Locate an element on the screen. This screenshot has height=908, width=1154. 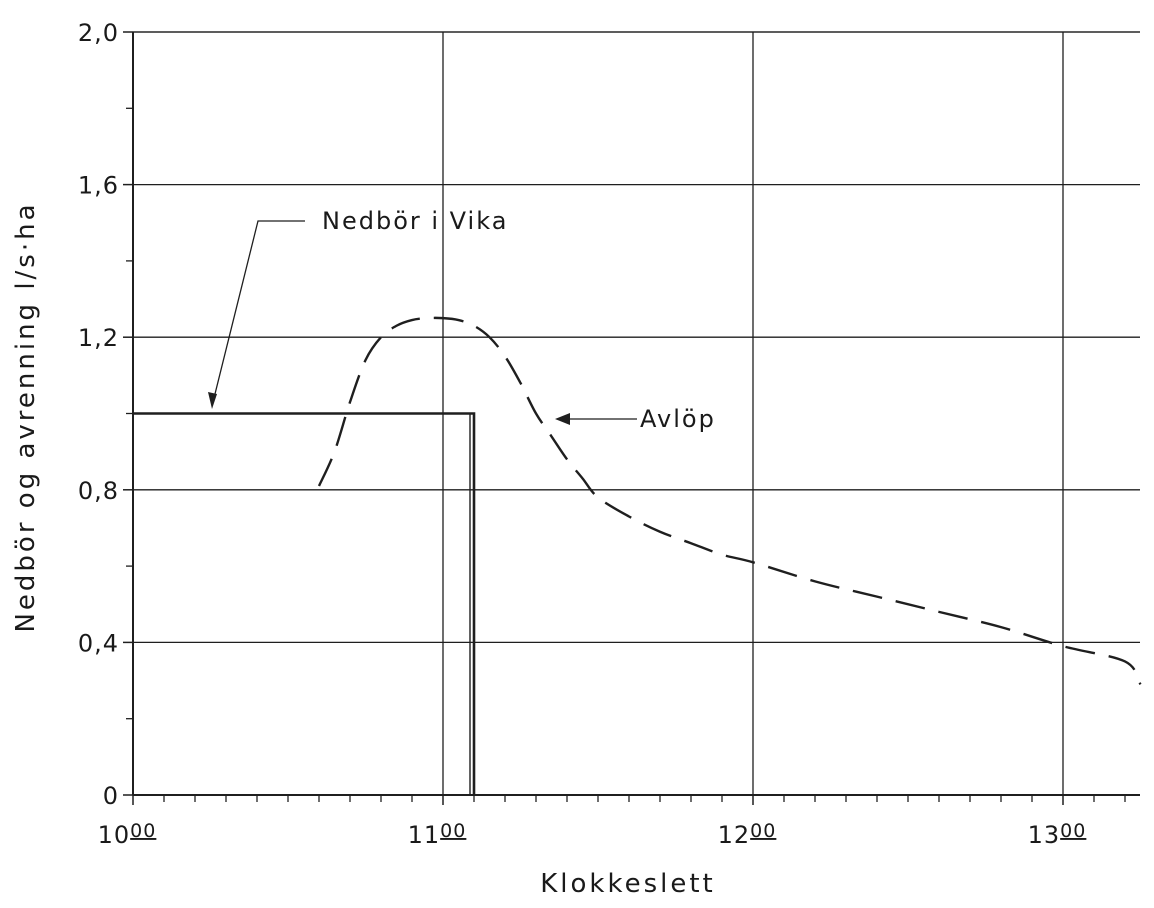
annotation-nedbor-arrowhead is located at coordinates (212, 400).